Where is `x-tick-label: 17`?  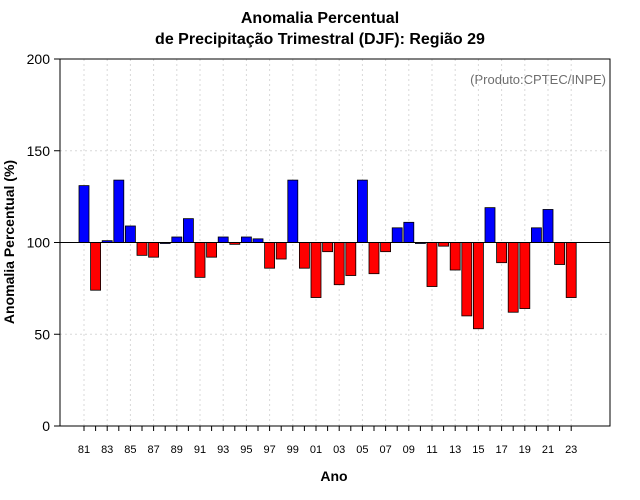
x-tick-label: 17 is located at coordinates (501, 450).